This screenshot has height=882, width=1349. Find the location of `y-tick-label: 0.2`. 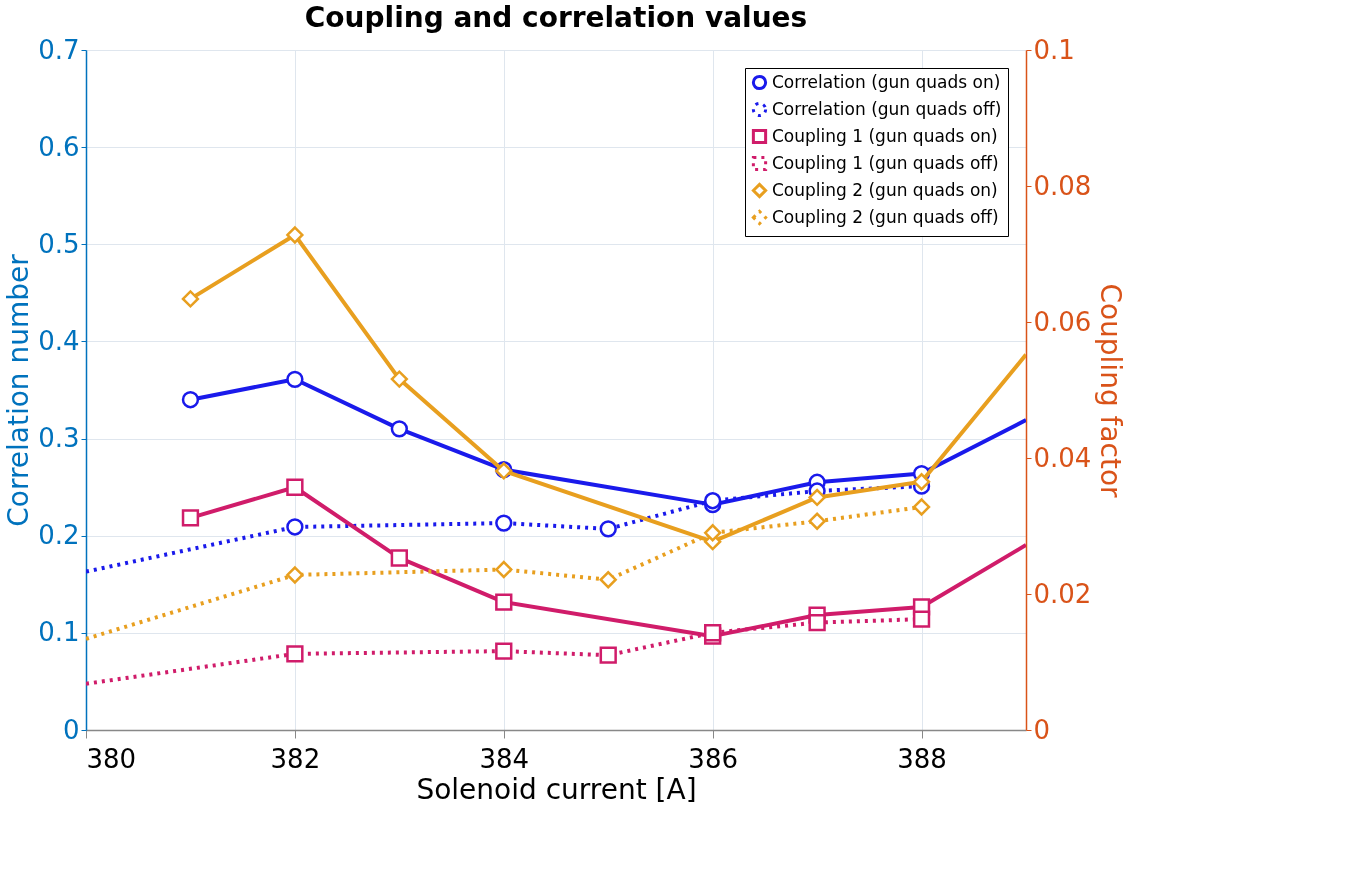

y-tick-label: 0.2 is located at coordinates (59, 535).